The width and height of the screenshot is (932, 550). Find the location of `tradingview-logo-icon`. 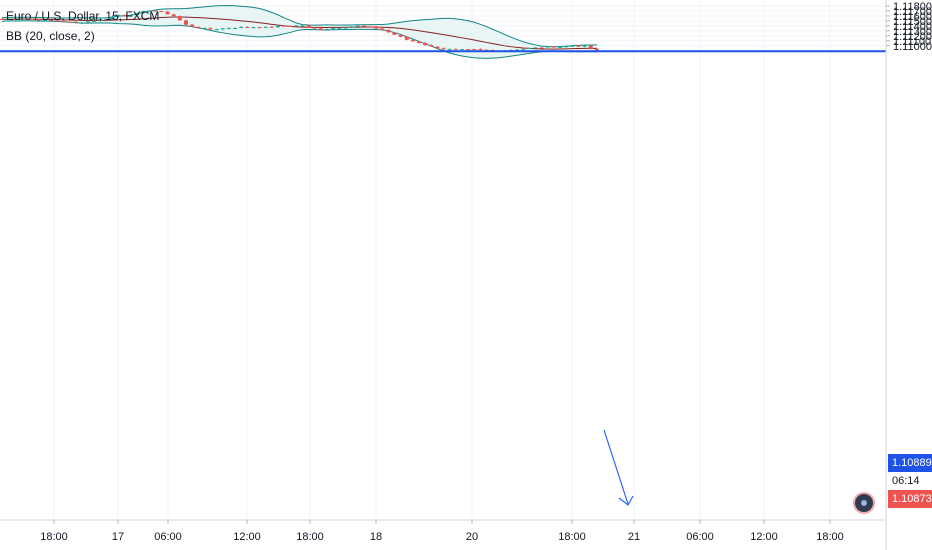

tradingview-logo-icon is located at coordinates (864, 503).